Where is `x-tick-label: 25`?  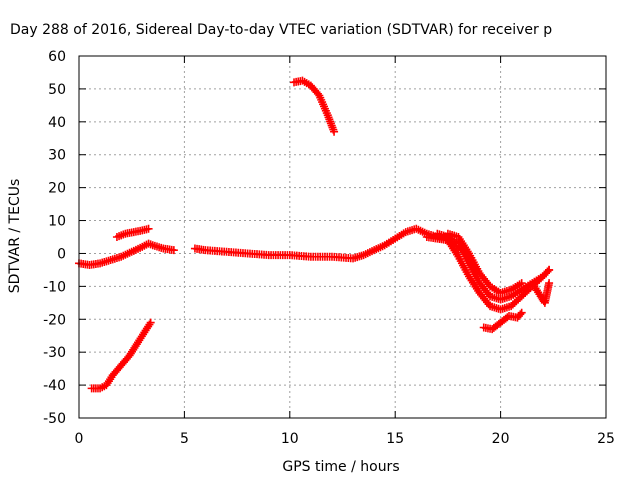 x-tick-label: 25 is located at coordinates (606, 439).